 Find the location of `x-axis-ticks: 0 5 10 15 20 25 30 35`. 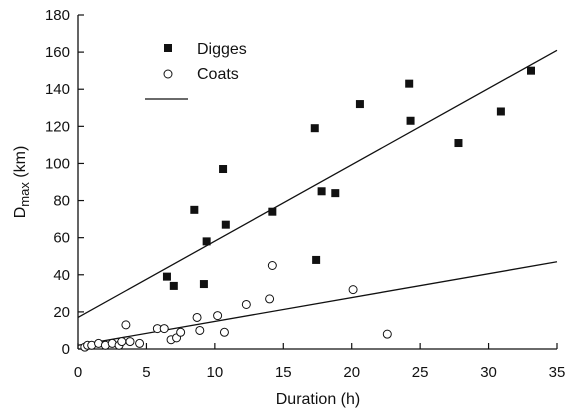

x-axis-ticks: 0 5 10 15 20 25 30 35 is located at coordinates (320, 362).